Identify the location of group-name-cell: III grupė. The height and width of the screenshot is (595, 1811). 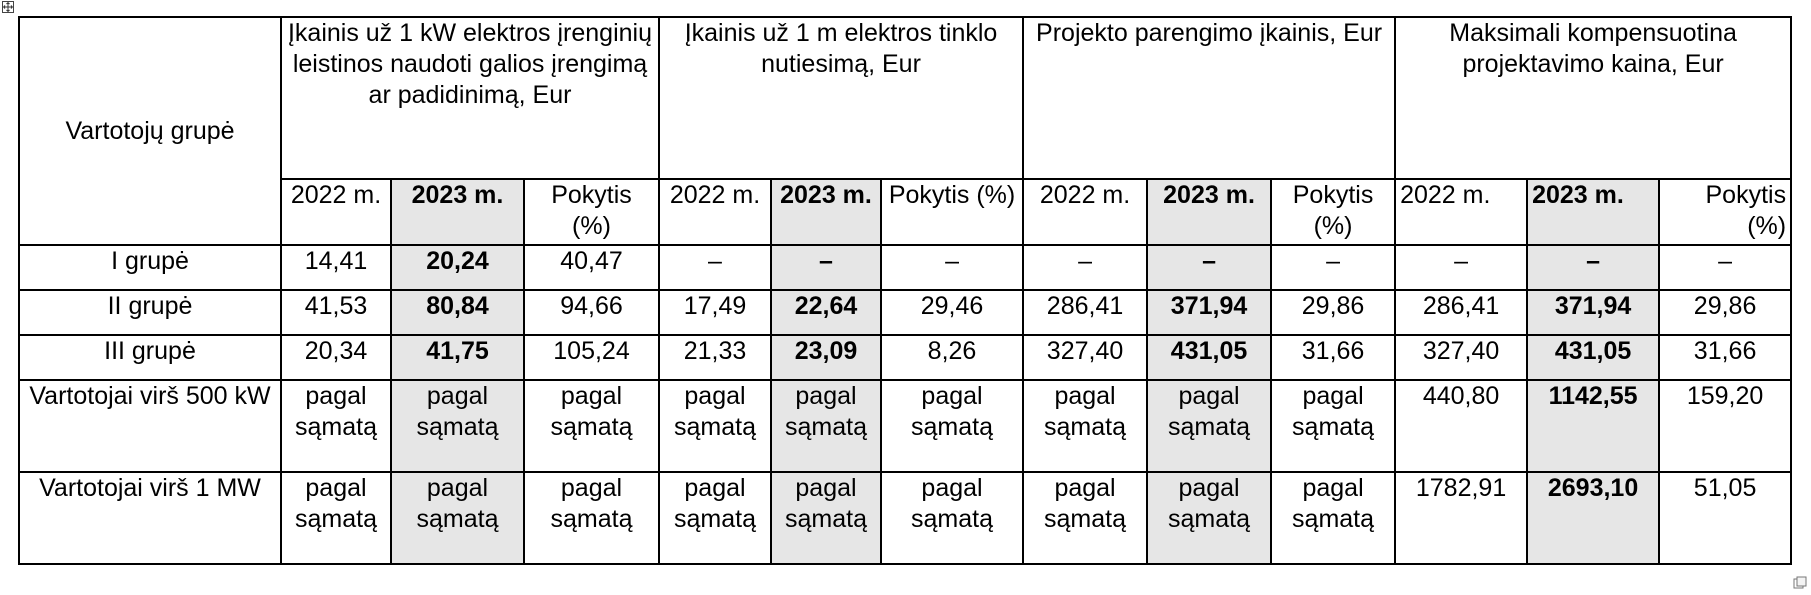
(150, 357).